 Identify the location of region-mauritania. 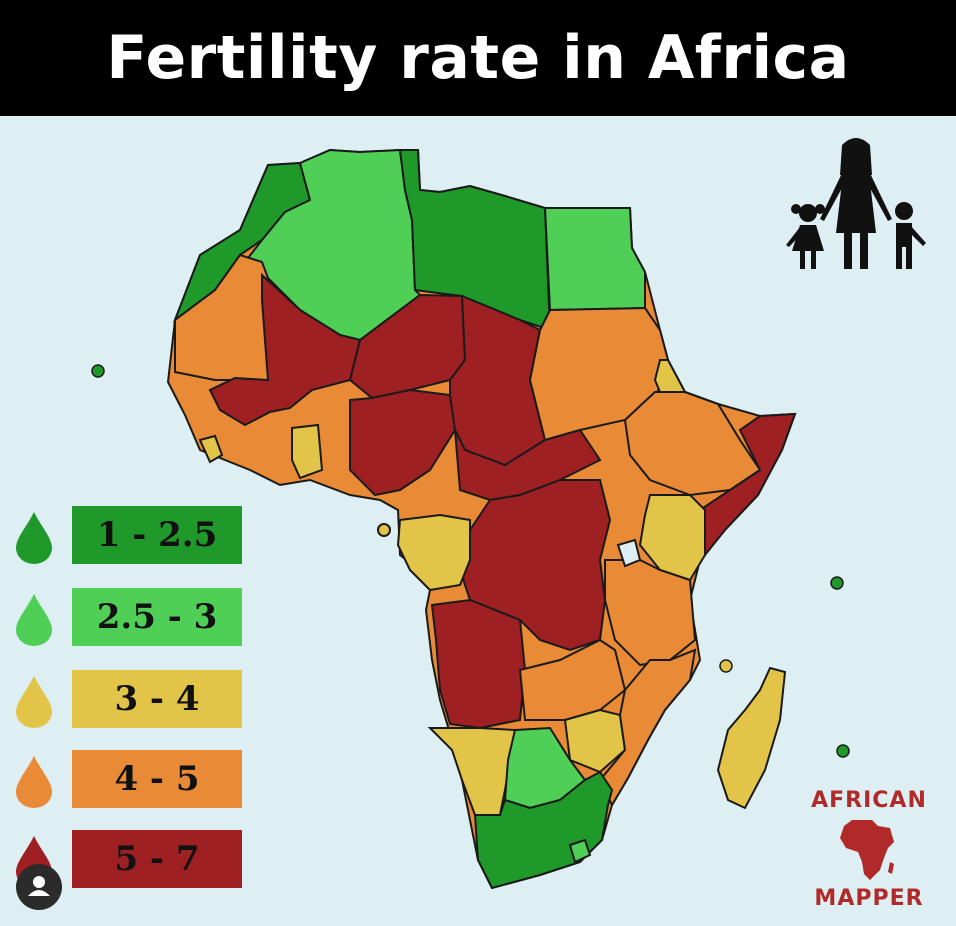
(221, 317).